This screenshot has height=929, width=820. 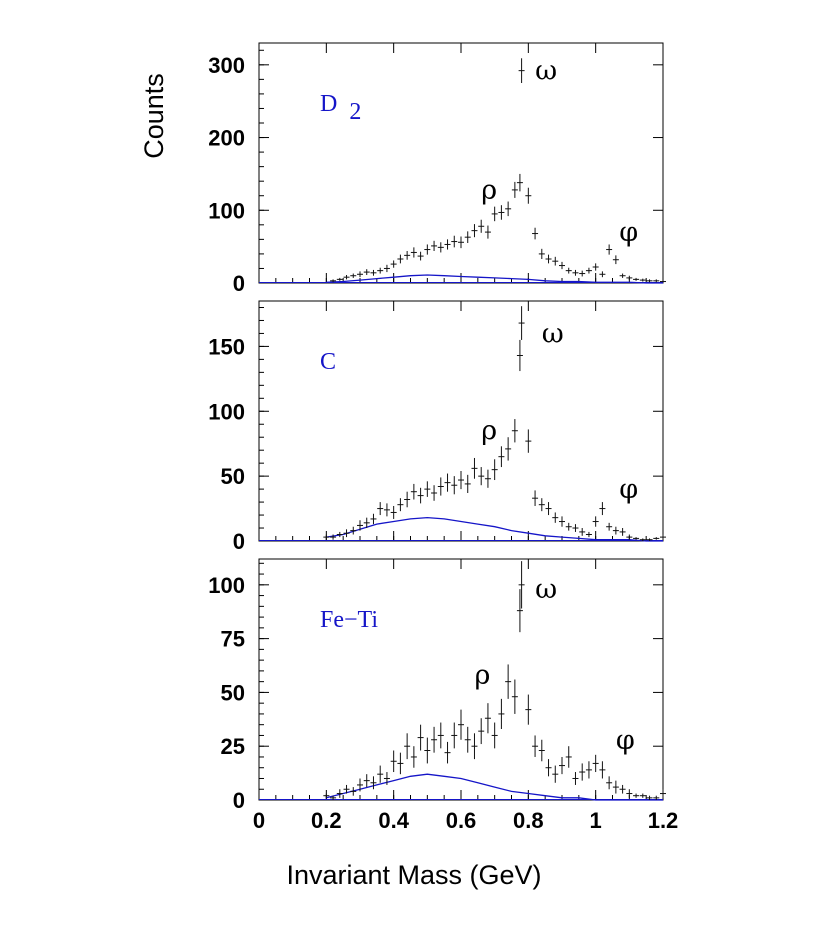 I want to click on panel-label-main: Fe−Ti, so click(x=349, y=620).